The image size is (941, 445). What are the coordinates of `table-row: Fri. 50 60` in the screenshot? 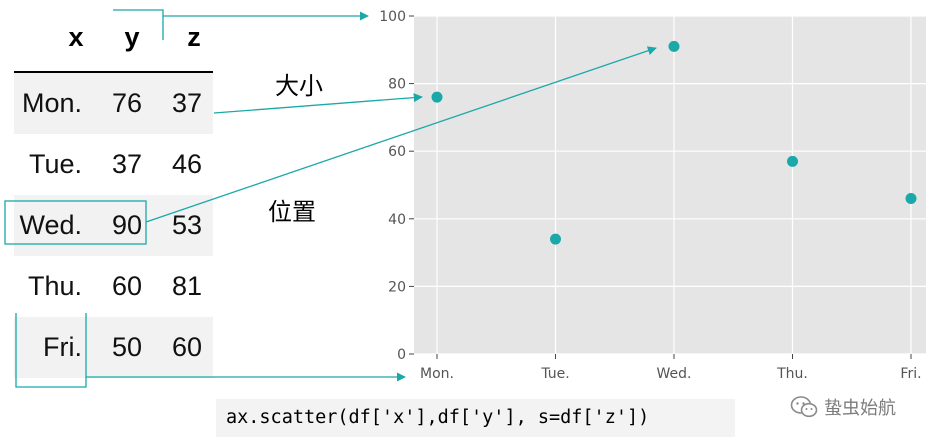 It's located at (113, 347).